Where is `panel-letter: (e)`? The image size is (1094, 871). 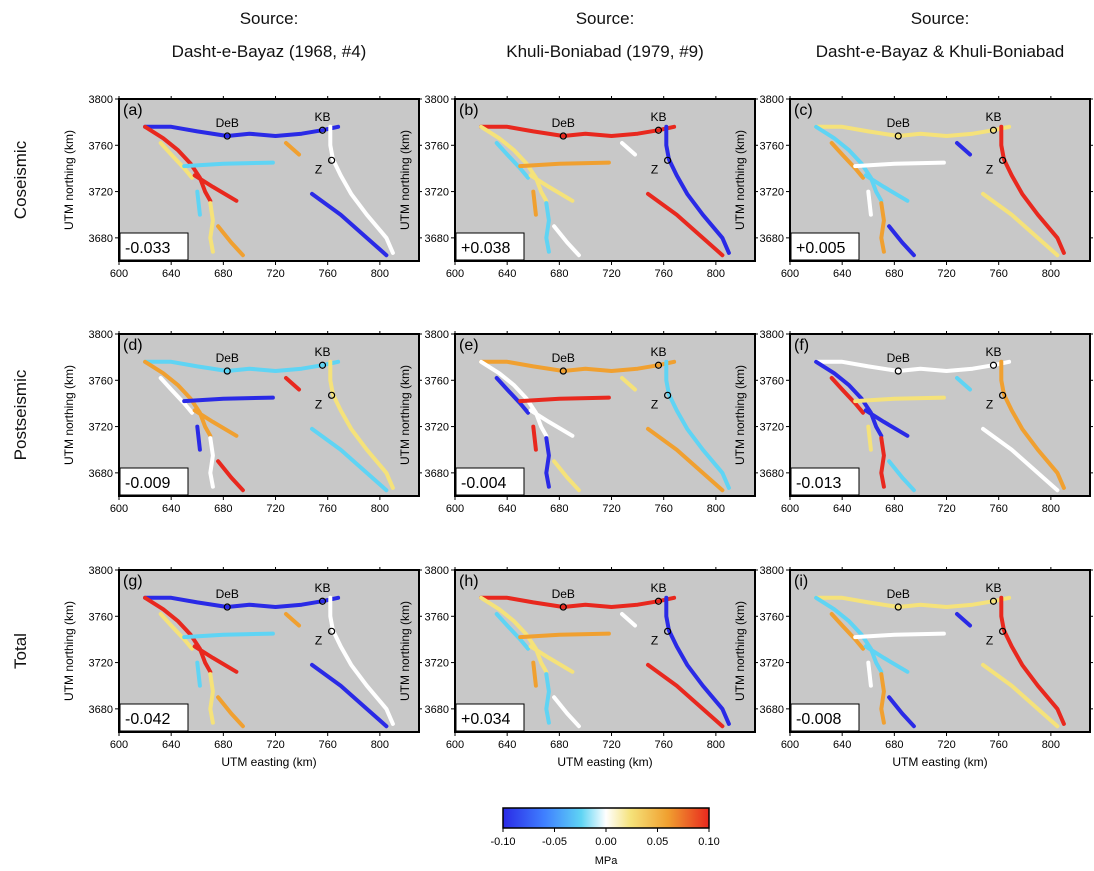
panel-letter: (e) is located at coordinates (469, 345).